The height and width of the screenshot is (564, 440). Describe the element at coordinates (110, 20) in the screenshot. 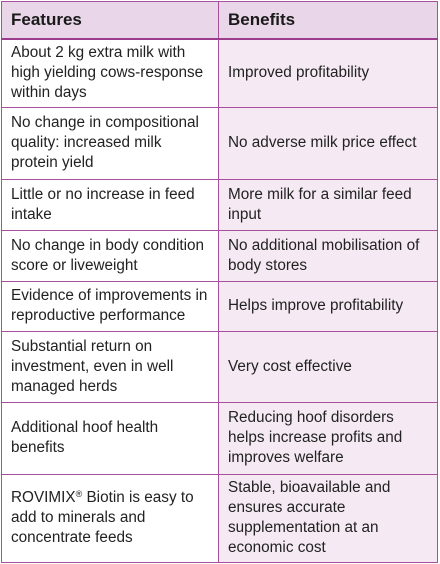

I see `features-header: Features` at that location.